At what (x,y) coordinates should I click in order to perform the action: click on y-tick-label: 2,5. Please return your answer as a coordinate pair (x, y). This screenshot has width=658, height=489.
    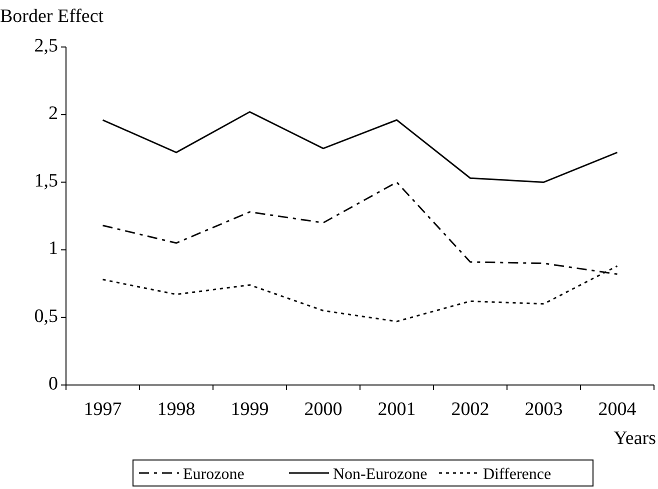
    Looking at the image, I should click on (46, 45).